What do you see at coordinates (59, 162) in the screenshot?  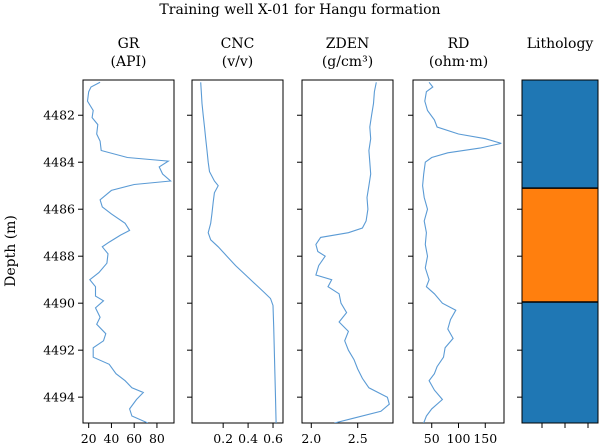 I see `depth-tick-label: 4484` at bounding box center [59, 162].